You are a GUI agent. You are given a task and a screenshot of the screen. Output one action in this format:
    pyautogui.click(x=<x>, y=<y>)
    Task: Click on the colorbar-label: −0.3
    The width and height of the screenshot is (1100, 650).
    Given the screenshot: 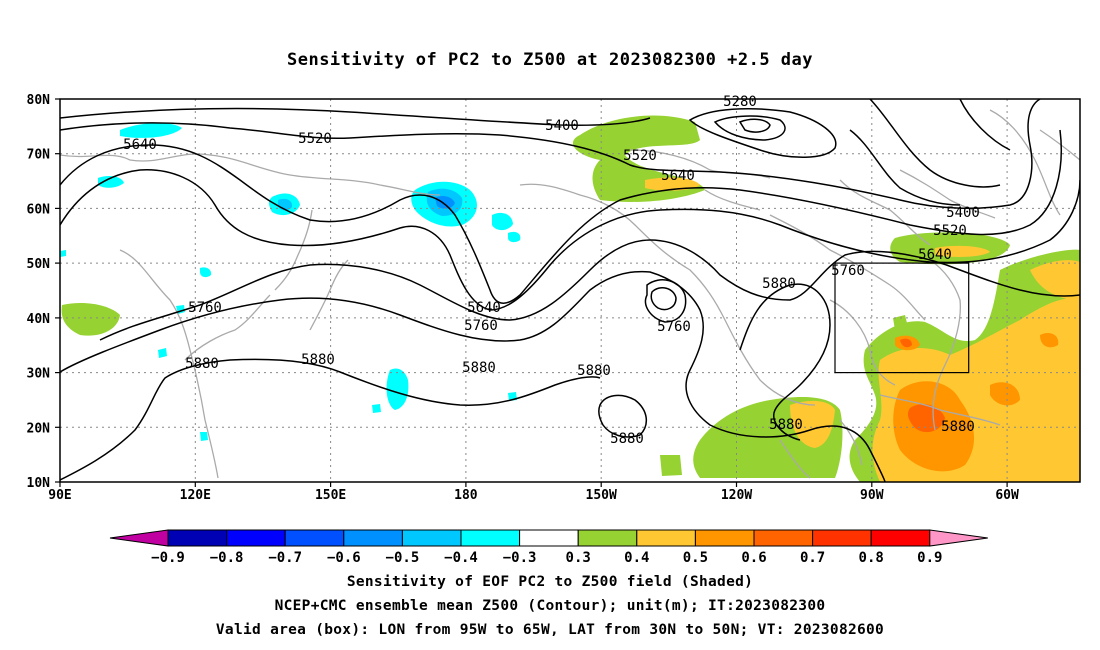 What is the action you would take?
    pyautogui.click(x=520, y=558)
    